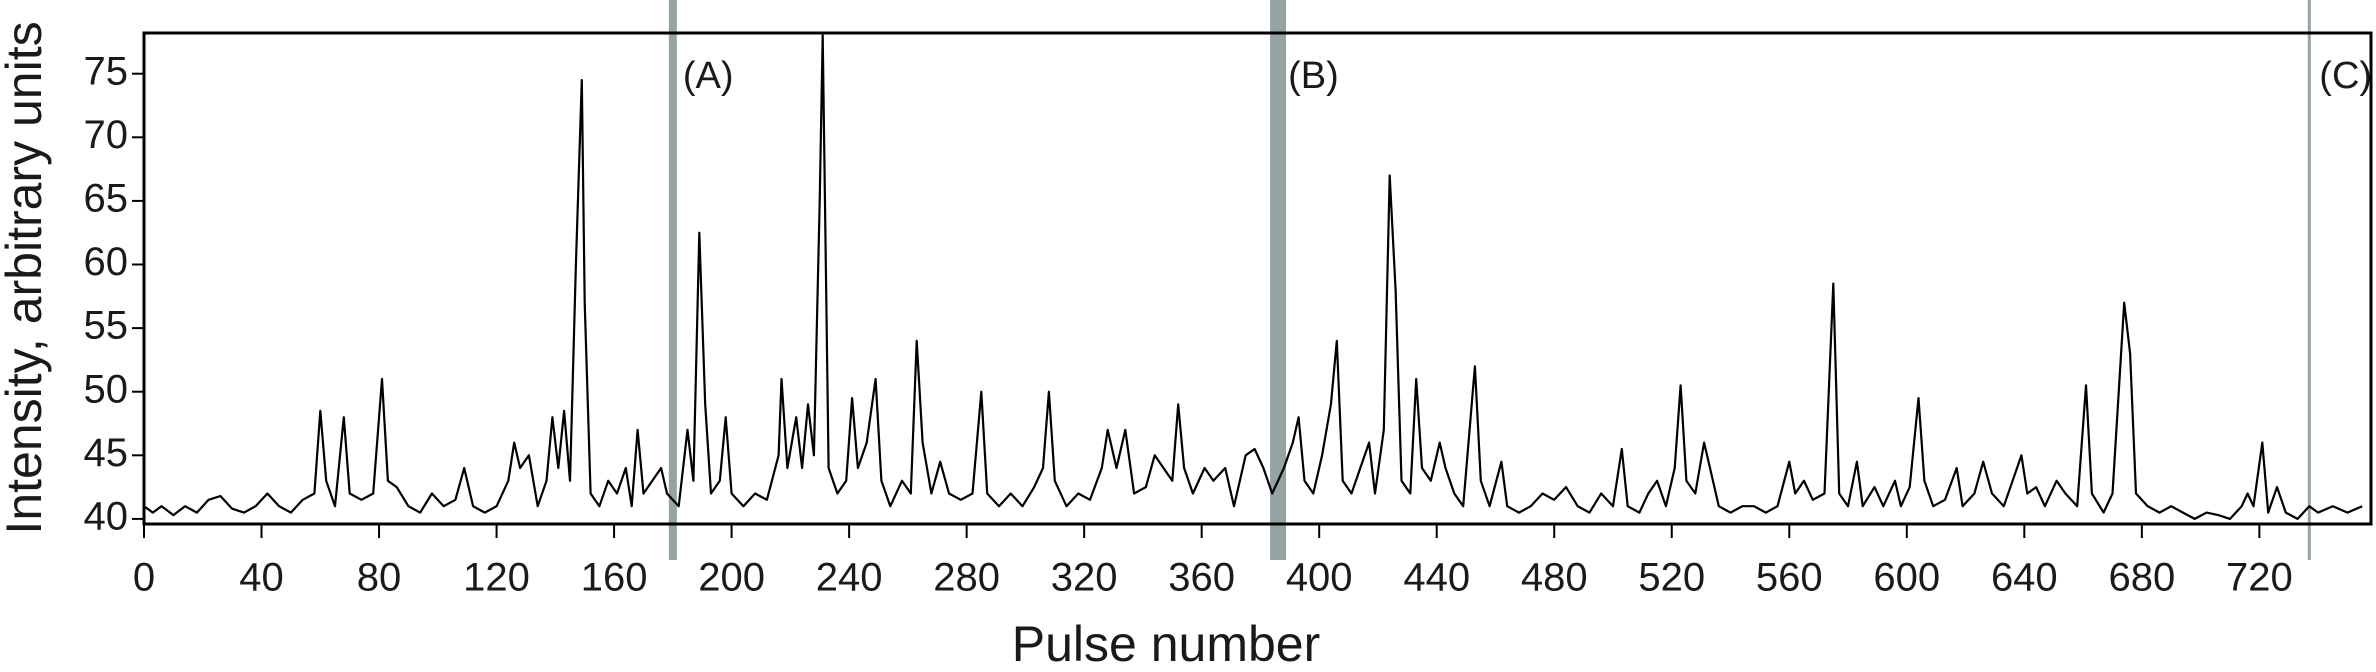 The width and height of the screenshot is (2376, 672). Describe the element at coordinates (106, 516) in the screenshot. I see `y-tick-label: 40` at that location.